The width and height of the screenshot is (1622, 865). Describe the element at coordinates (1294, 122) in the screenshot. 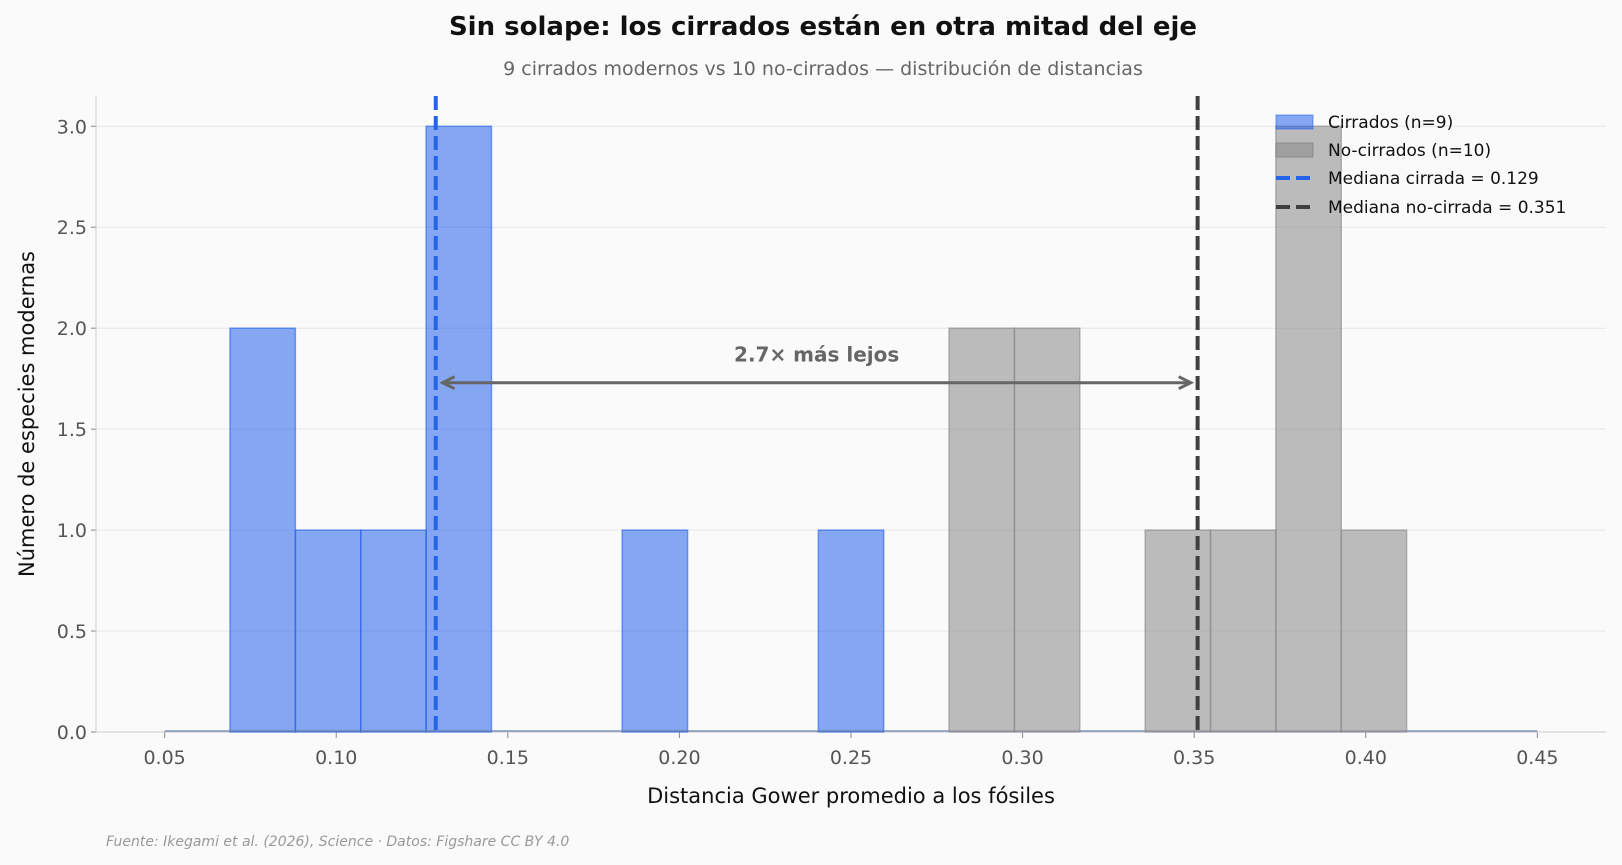

I see `legend-swatch-cirrados` at that location.